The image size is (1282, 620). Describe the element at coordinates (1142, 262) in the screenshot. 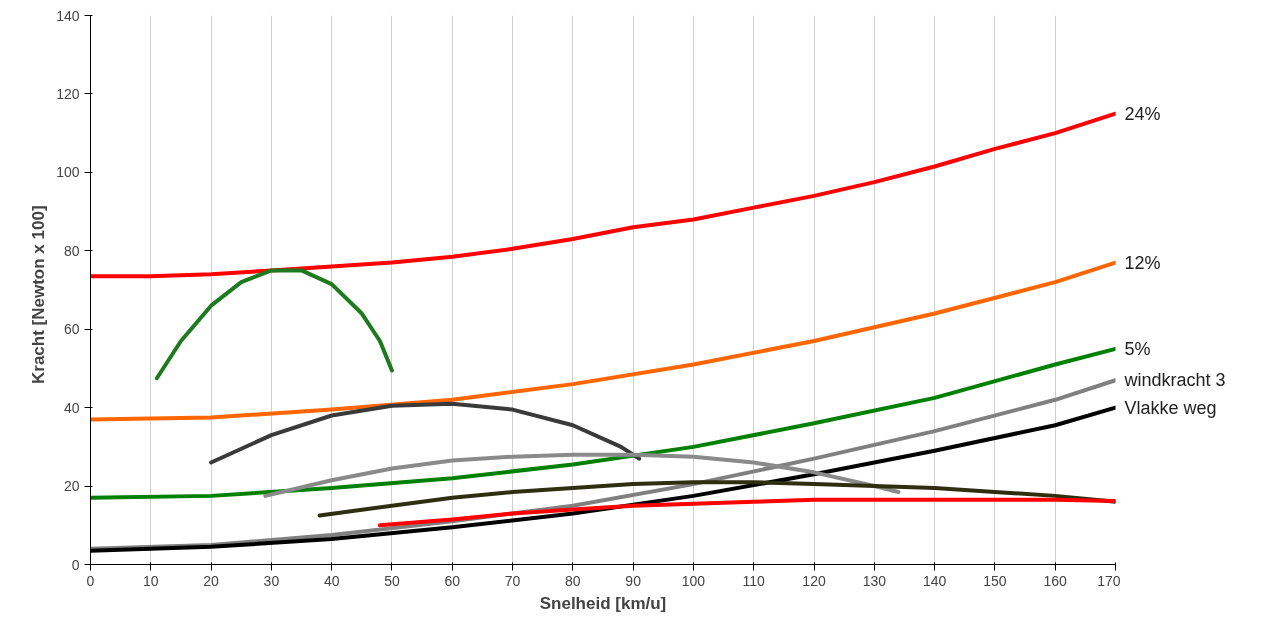

I see `series-label: 12%` at that location.